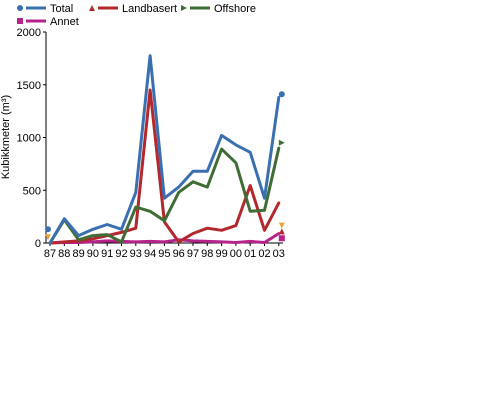 The image size is (500, 419). I want to click on series-line-offshore, so click(164, 195).